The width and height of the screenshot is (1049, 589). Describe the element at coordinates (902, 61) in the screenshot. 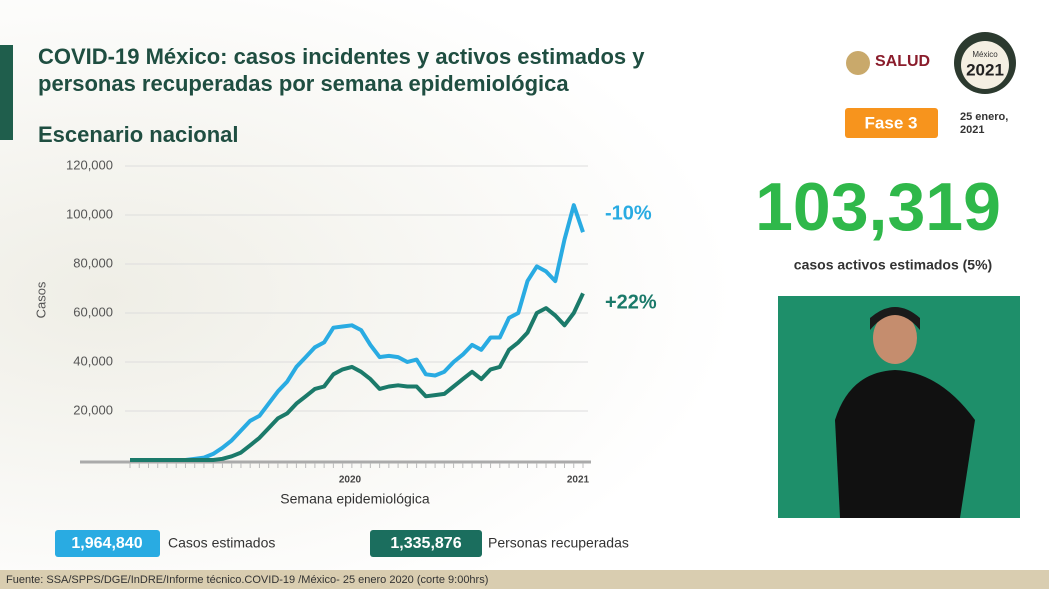

I see `brand: SALUD` at that location.